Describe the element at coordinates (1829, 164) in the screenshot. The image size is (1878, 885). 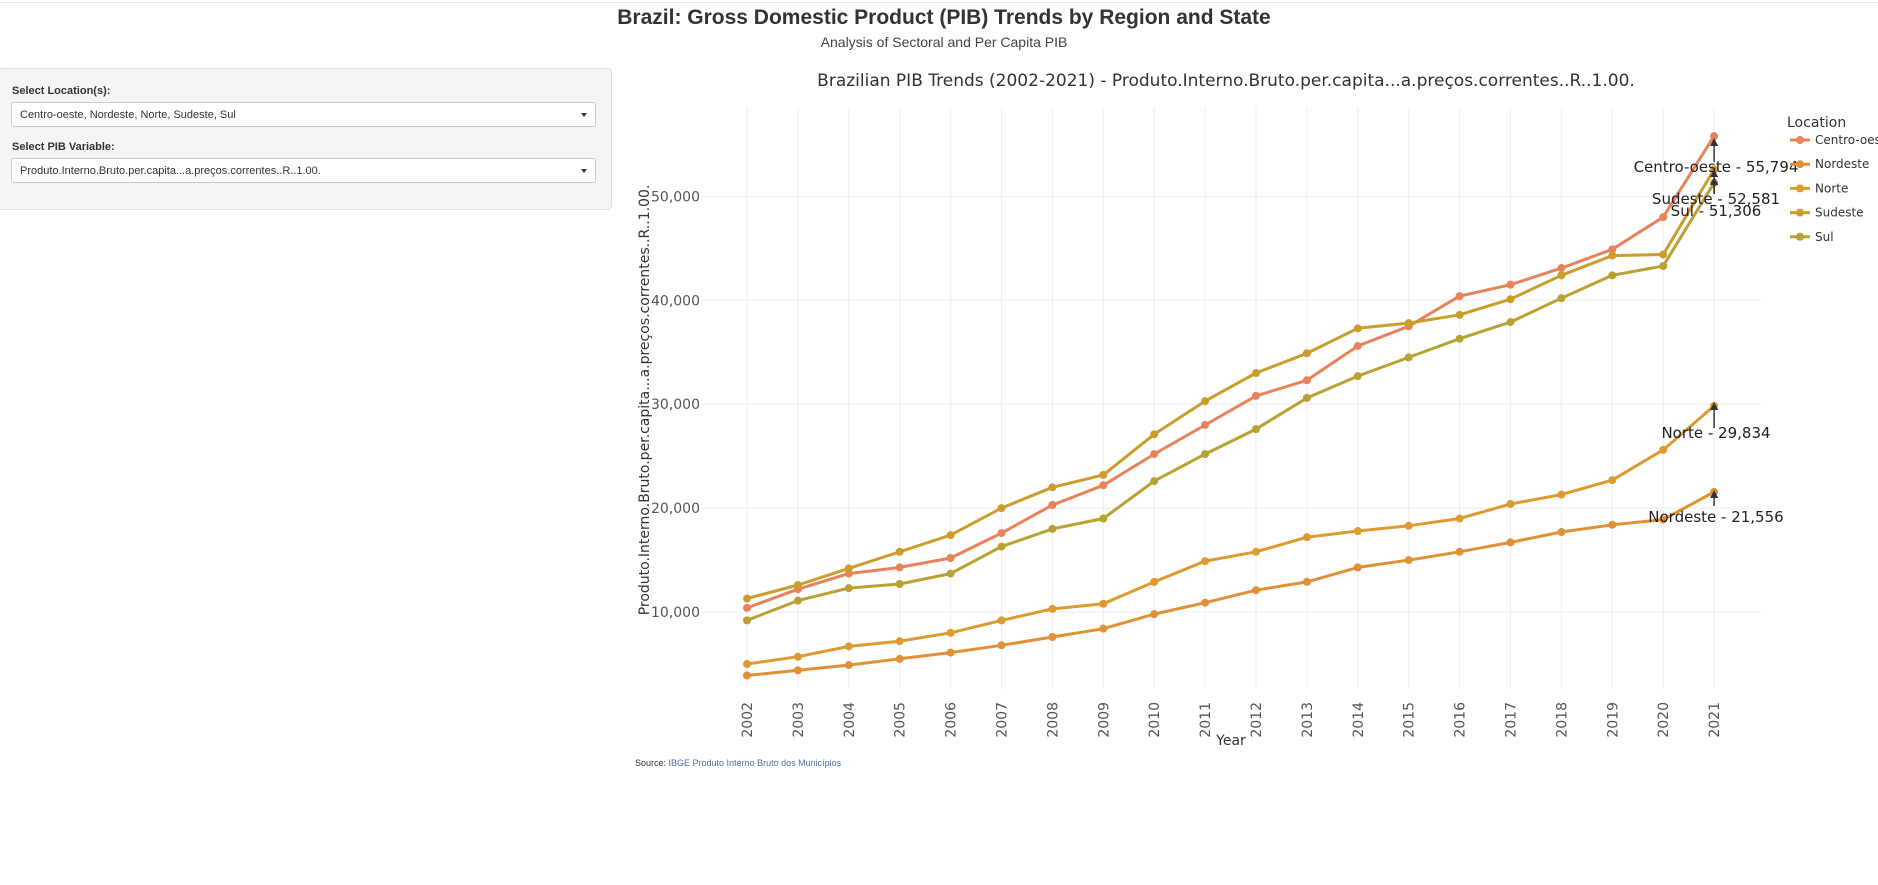
I see `legend-item-nordeste: Nordeste` at that location.